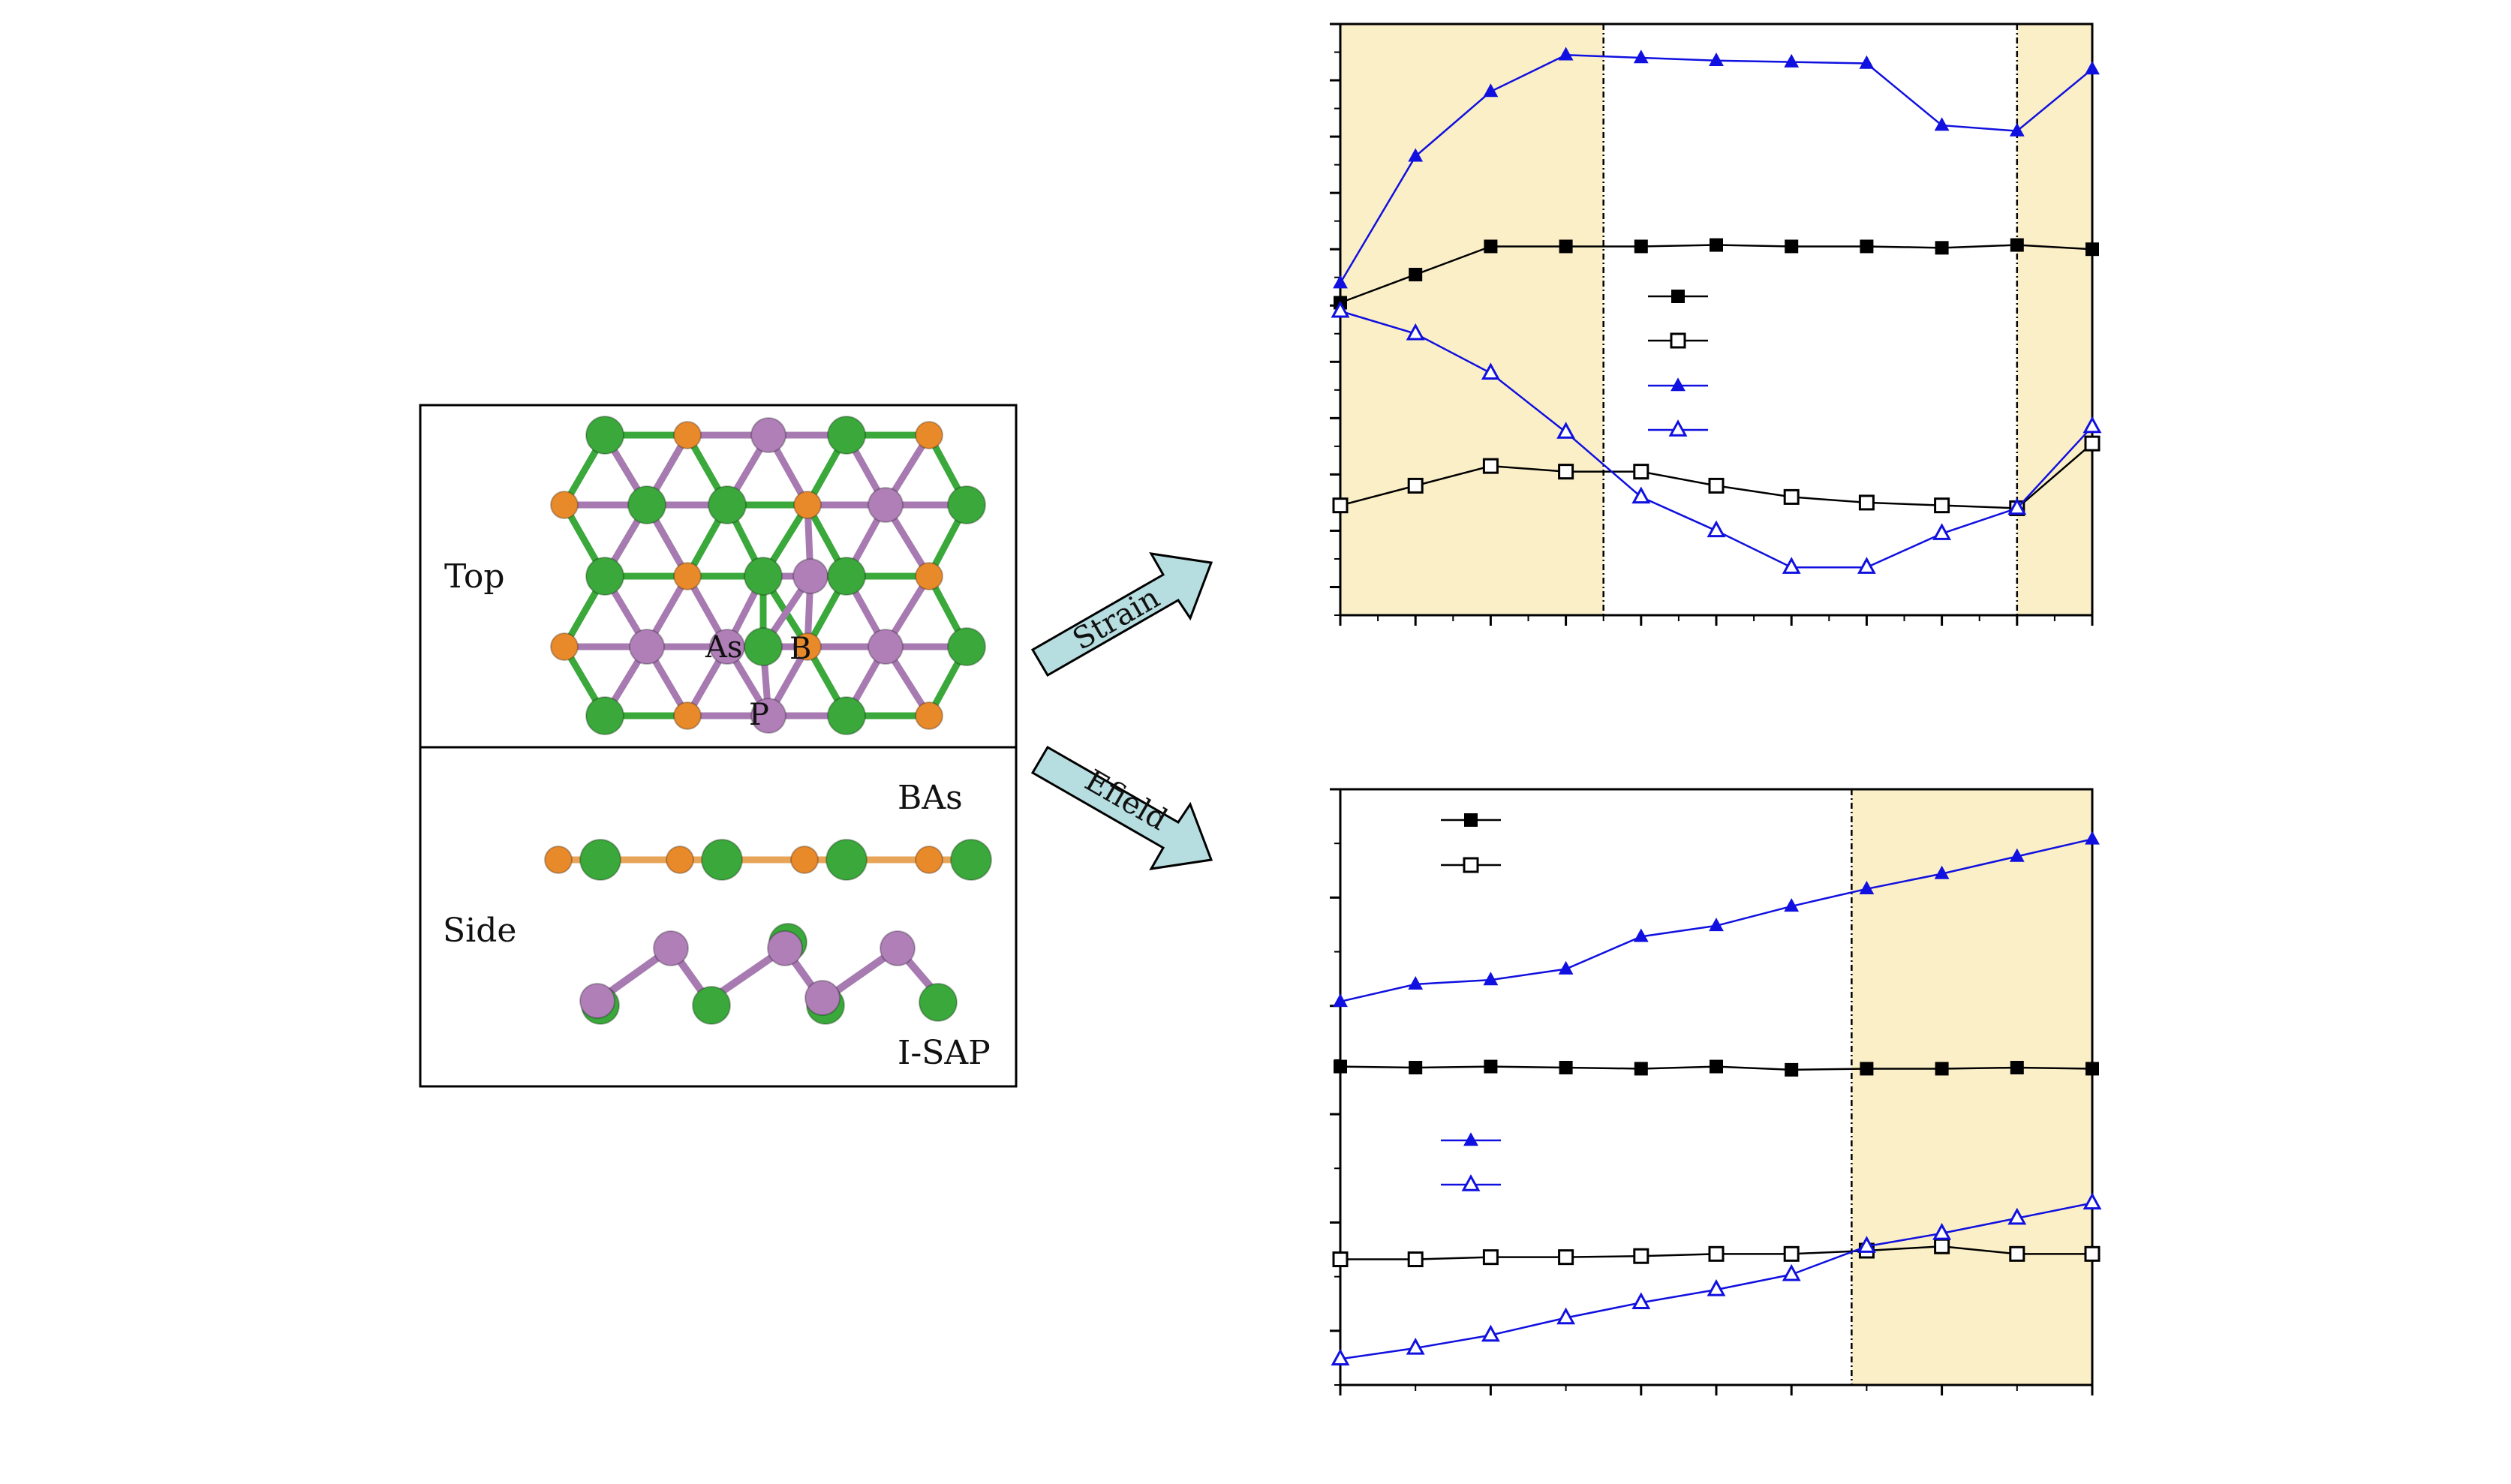 Image resolution: width=2511 pixels, height=1484 pixels. I want to click on structure-panel: Top Side As B P BAs I-SAP, so click(718, 746).